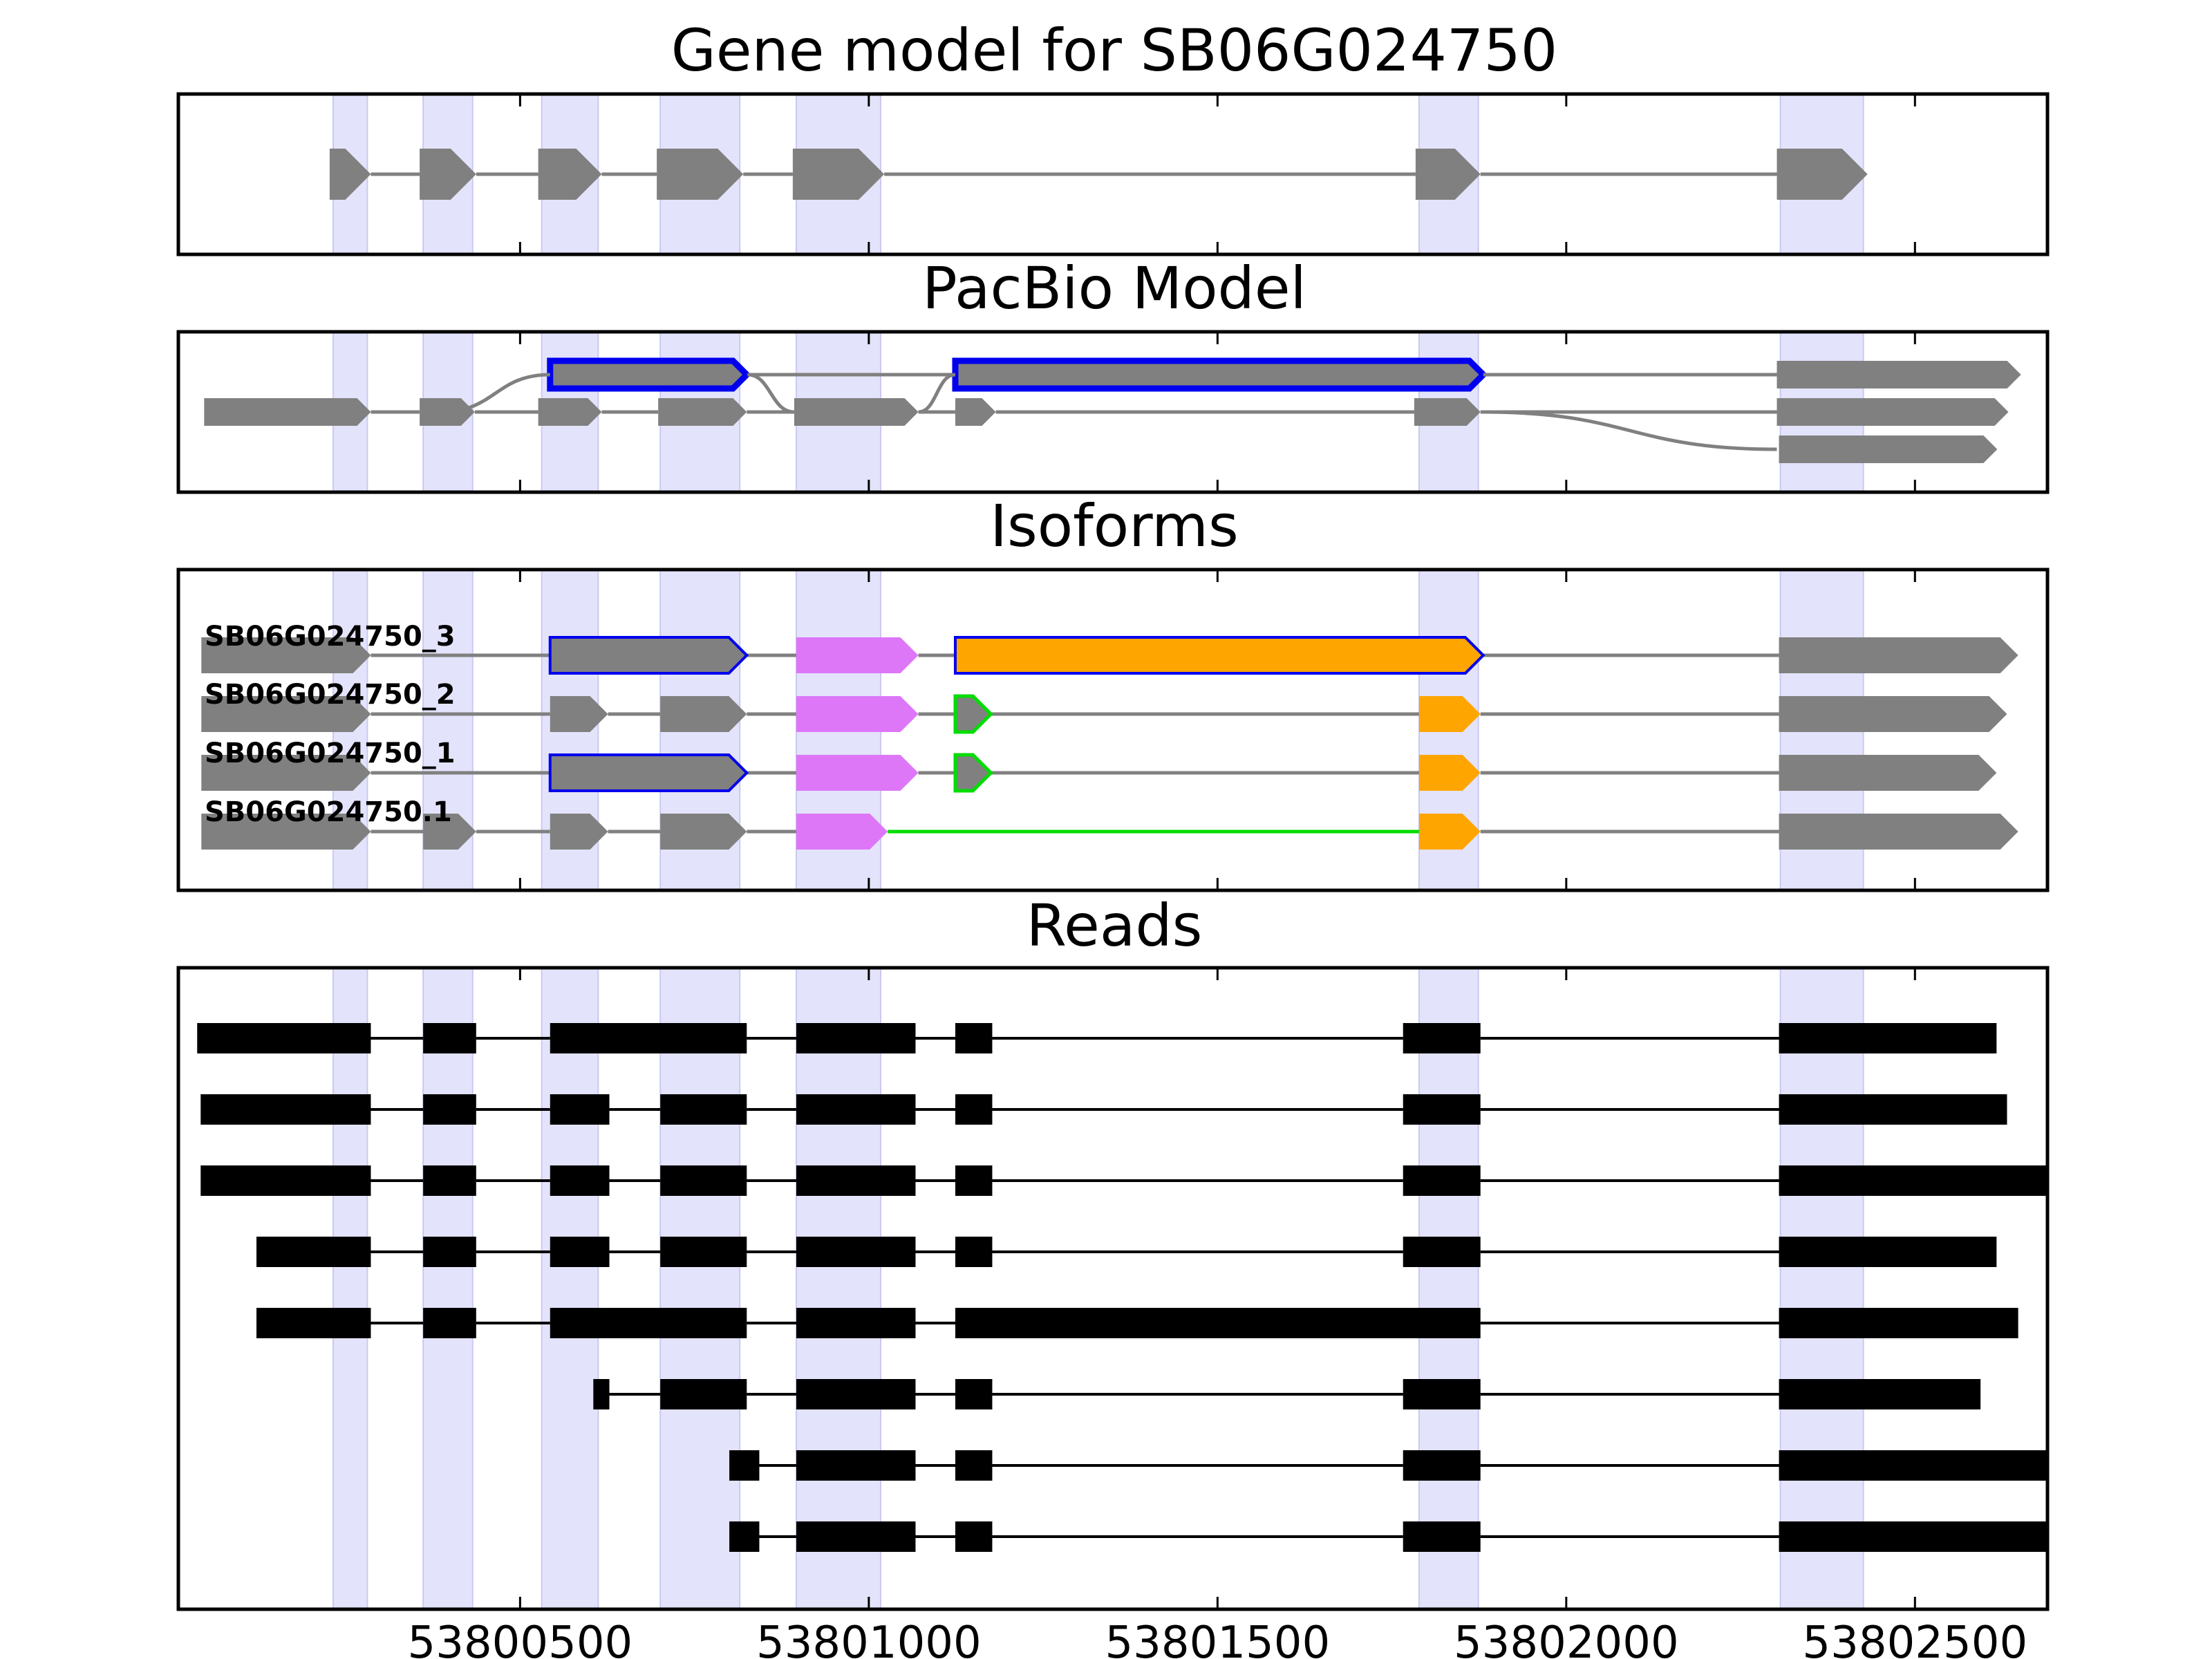 This screenshot has width=2212, height=1659. Describe the element at coordinates (1098, 174) in the screenshot. I see `panel-gene-model` at that location.